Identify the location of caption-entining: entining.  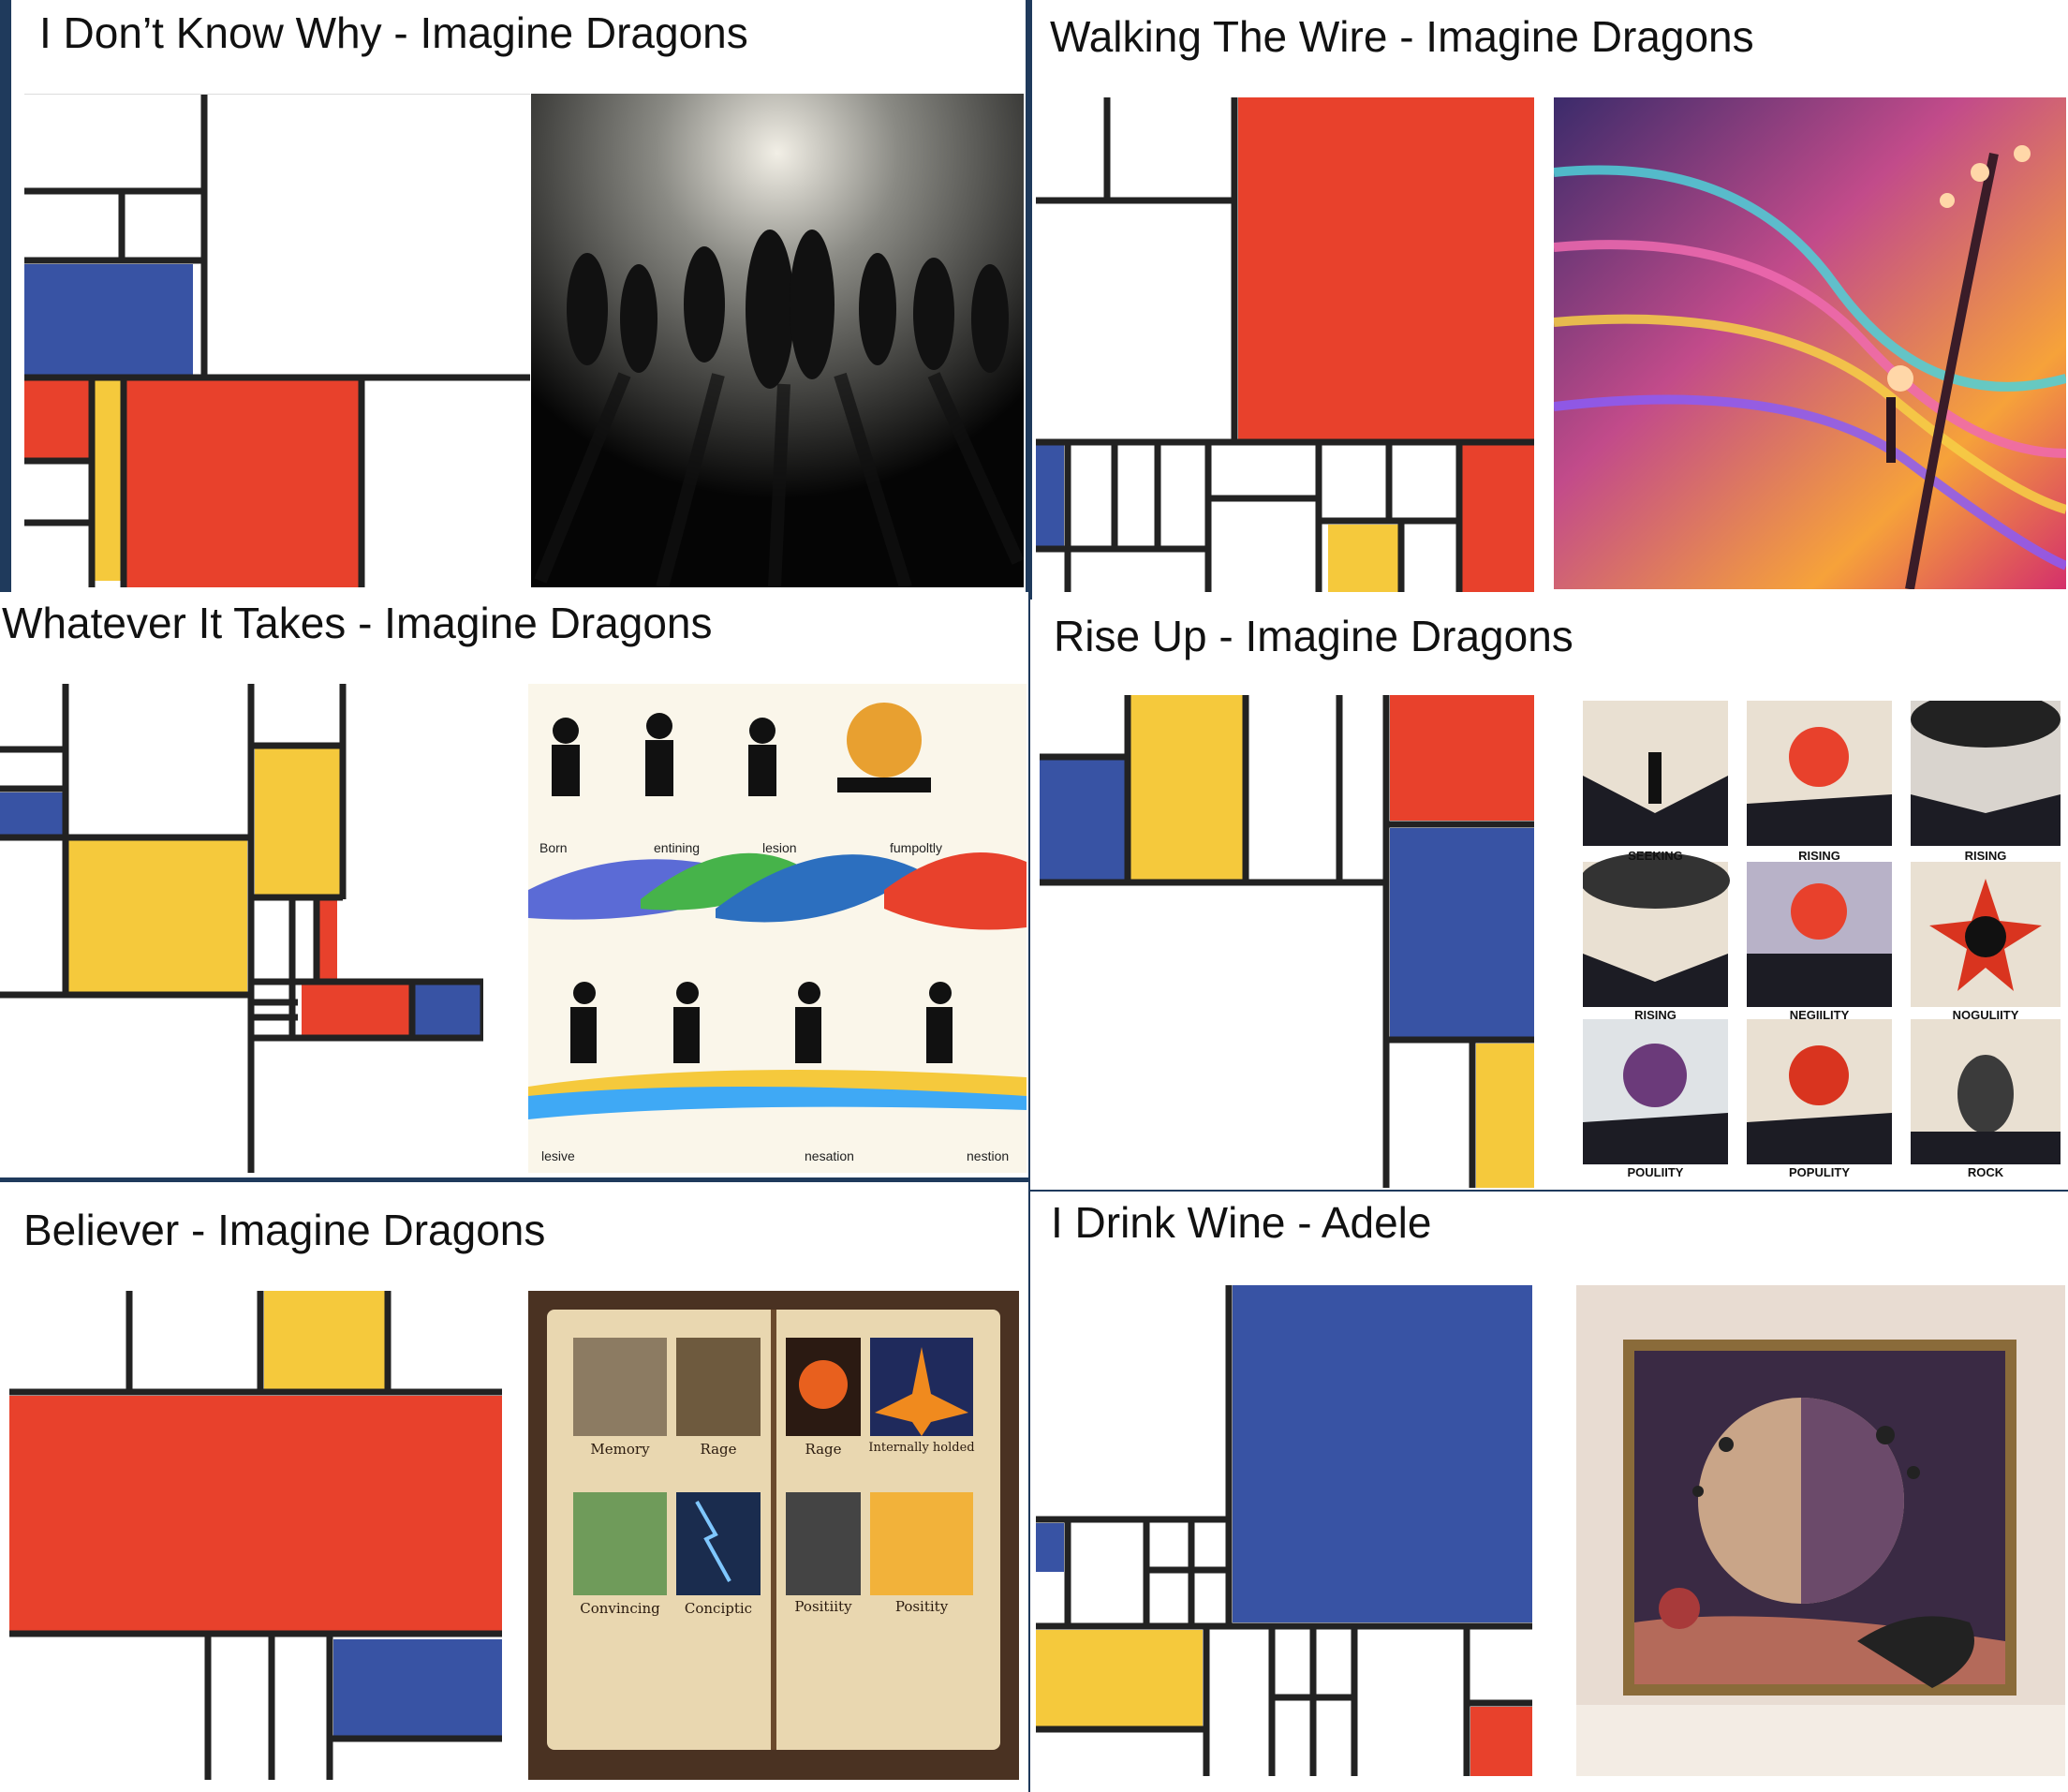
(678, 847).